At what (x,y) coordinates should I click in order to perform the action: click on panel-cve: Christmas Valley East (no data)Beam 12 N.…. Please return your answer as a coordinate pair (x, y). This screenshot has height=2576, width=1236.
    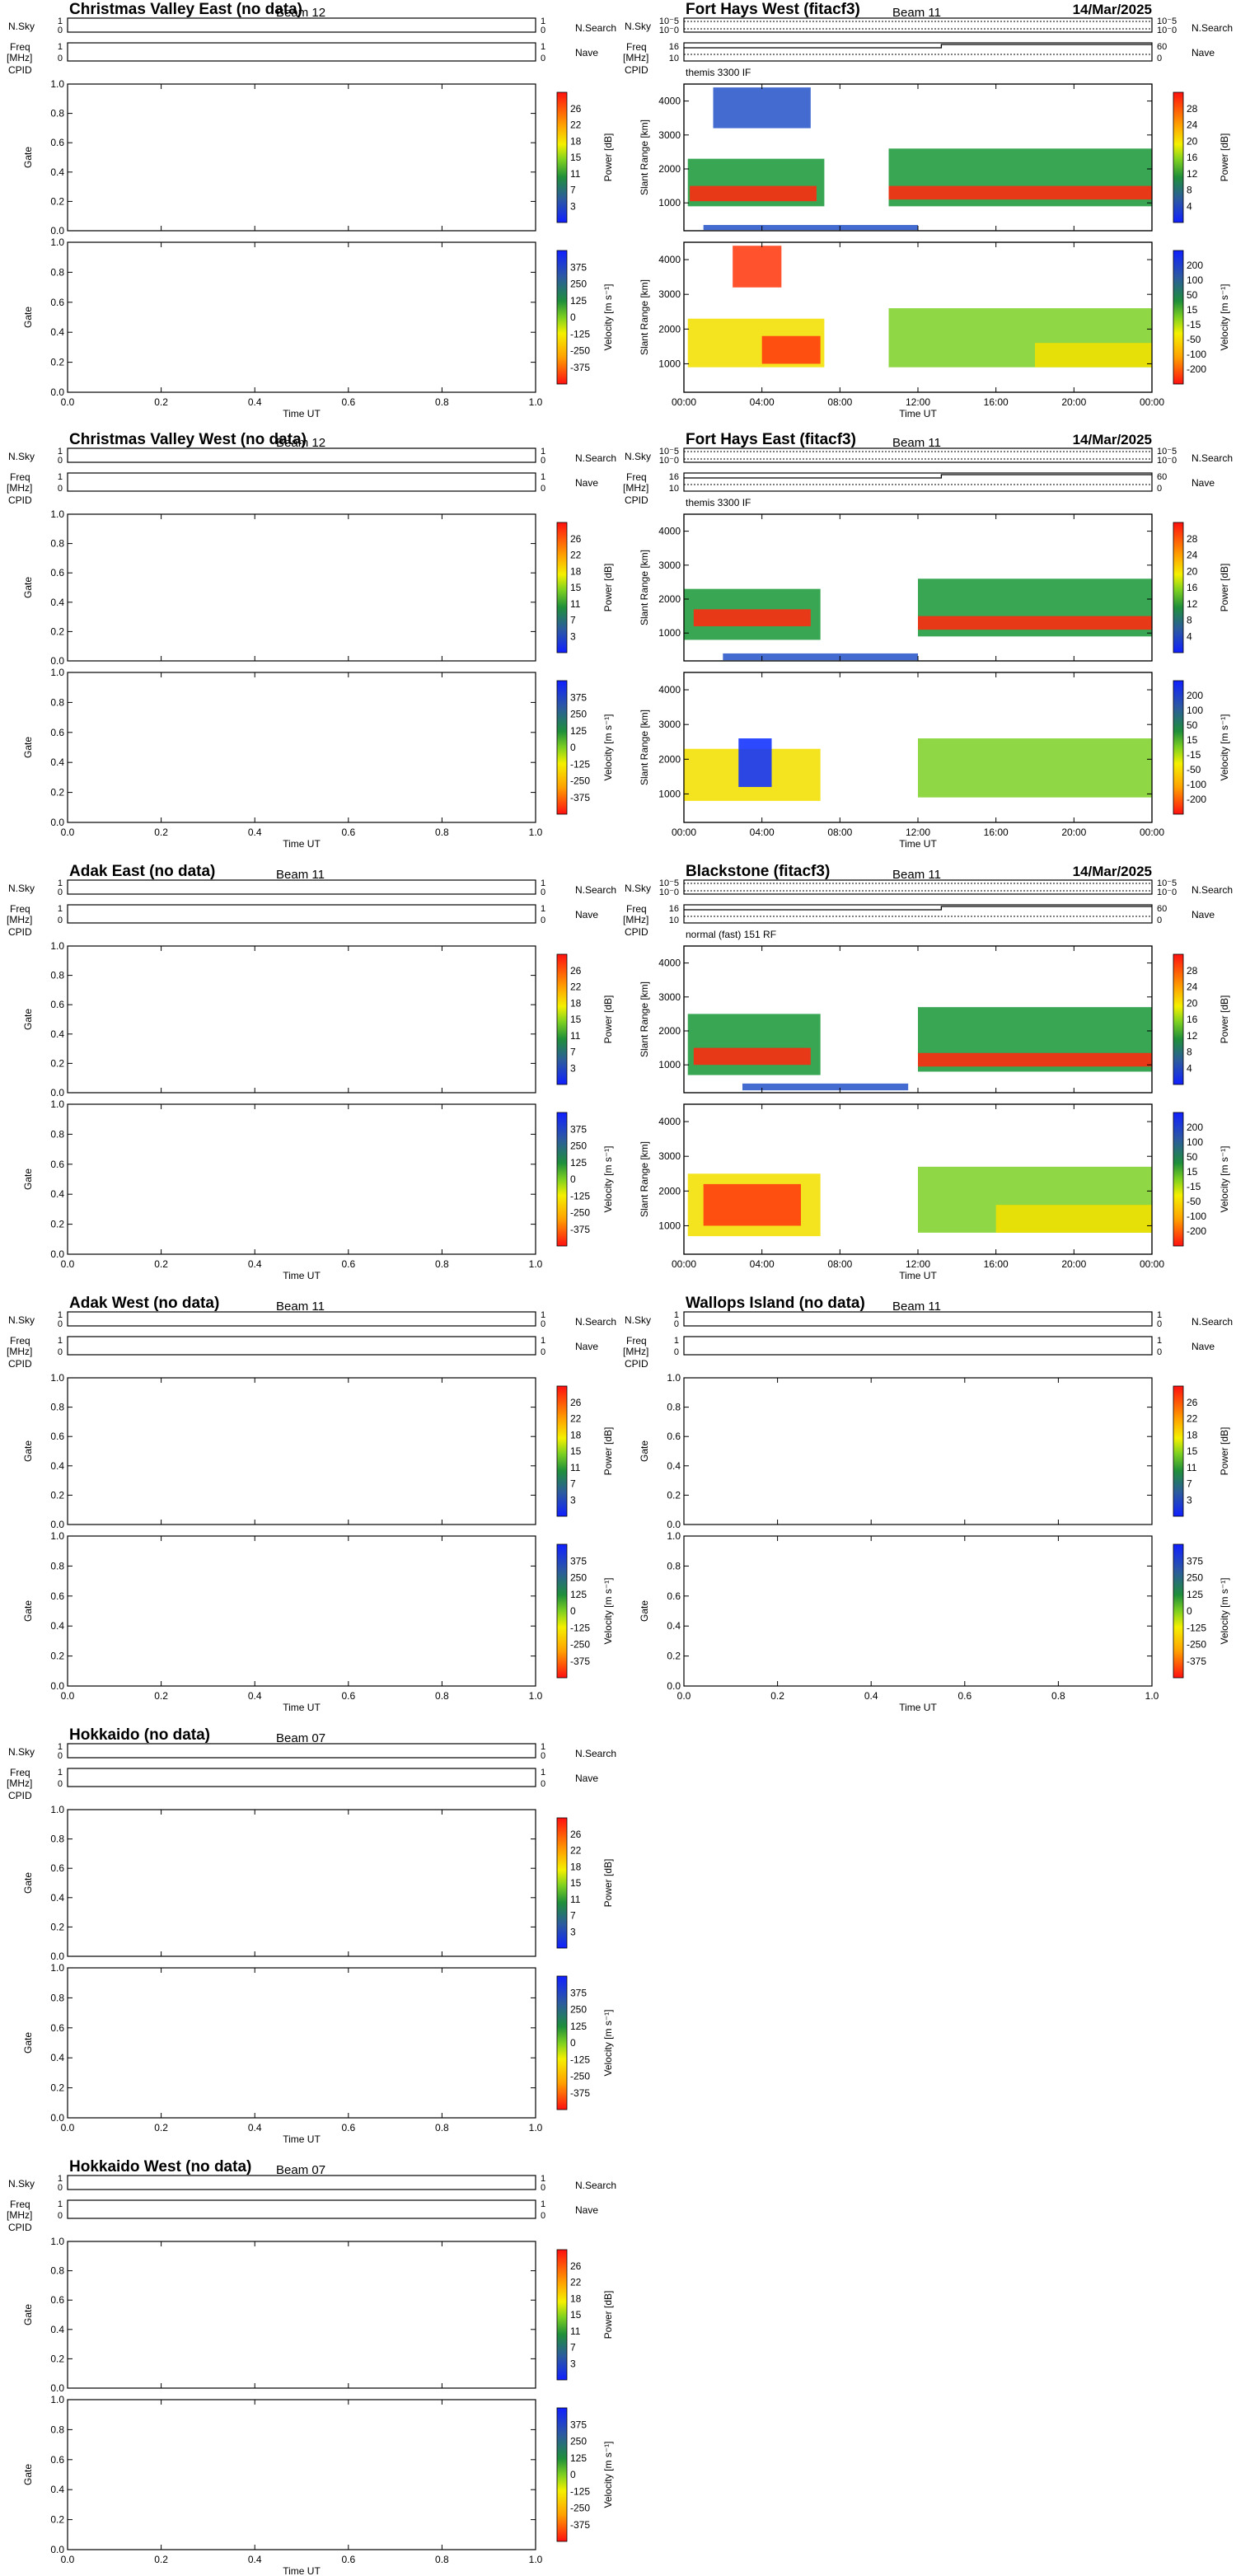
    Looking at the image, I should click on (311, 210).